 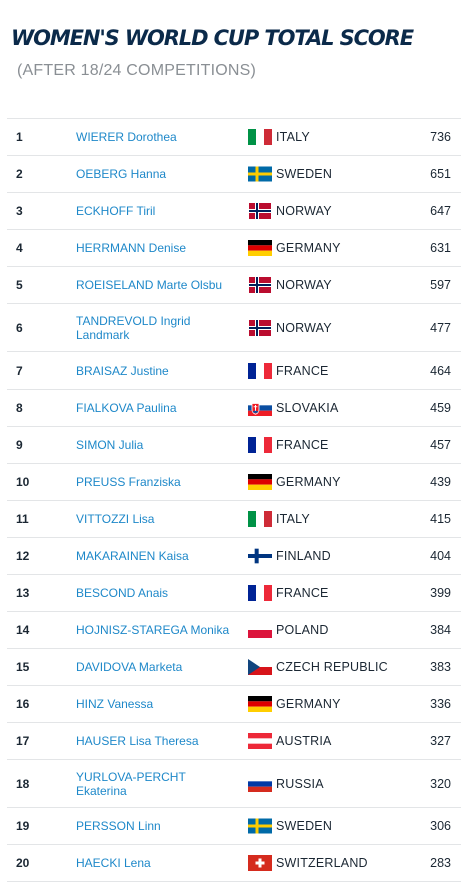 I want to click on score-cell: 336, so click(x=440, y=704).